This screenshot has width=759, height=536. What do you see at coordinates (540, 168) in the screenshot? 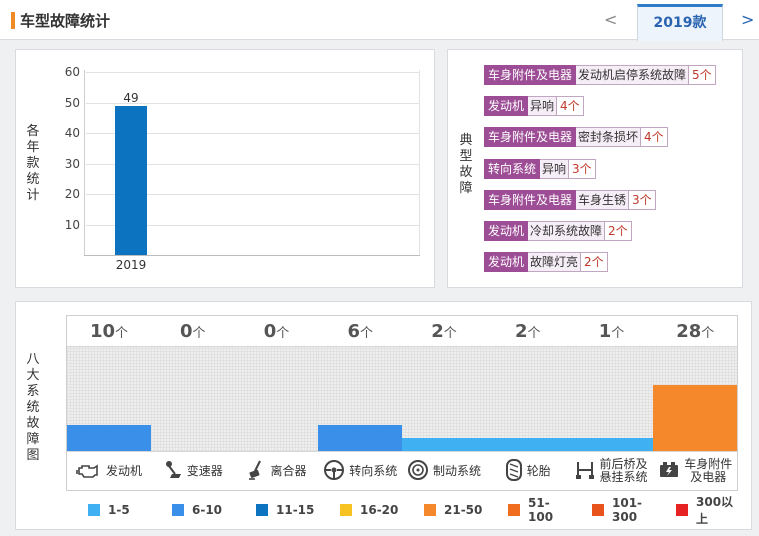
I see `fault-item: 转向系统 异响 3个` at bounding box center [540, 168].